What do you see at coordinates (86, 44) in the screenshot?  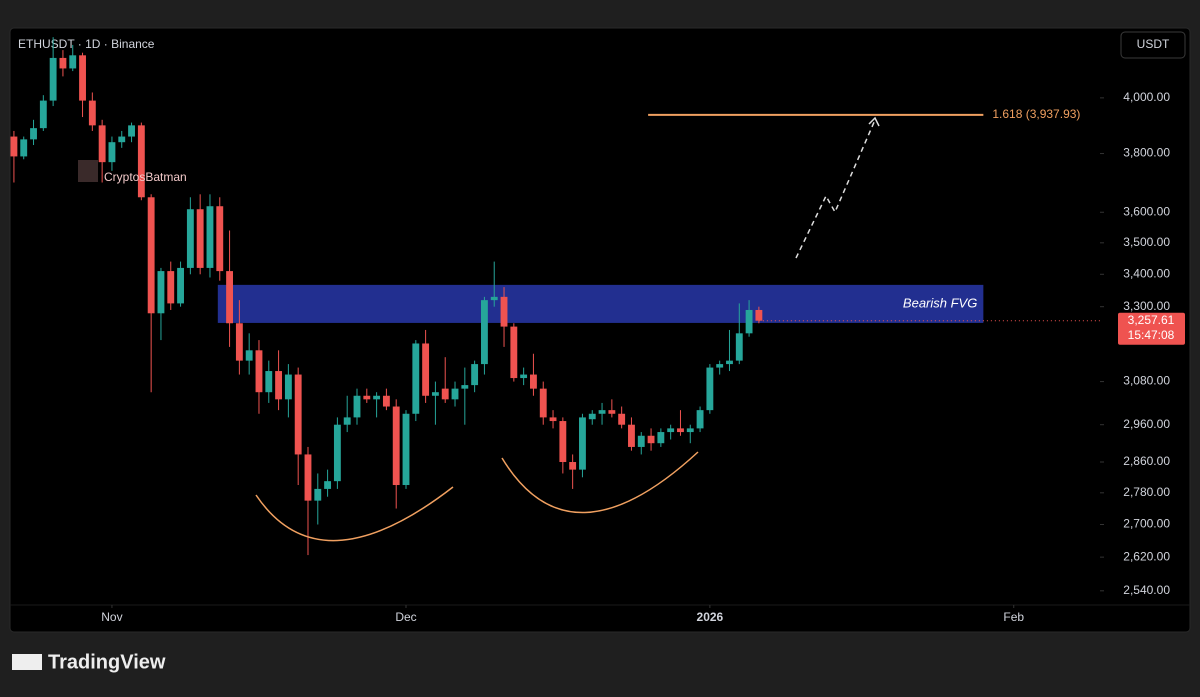 I see `chart-title: ETHUSDT · 1D · Binance` at bounding box center [86, 44].